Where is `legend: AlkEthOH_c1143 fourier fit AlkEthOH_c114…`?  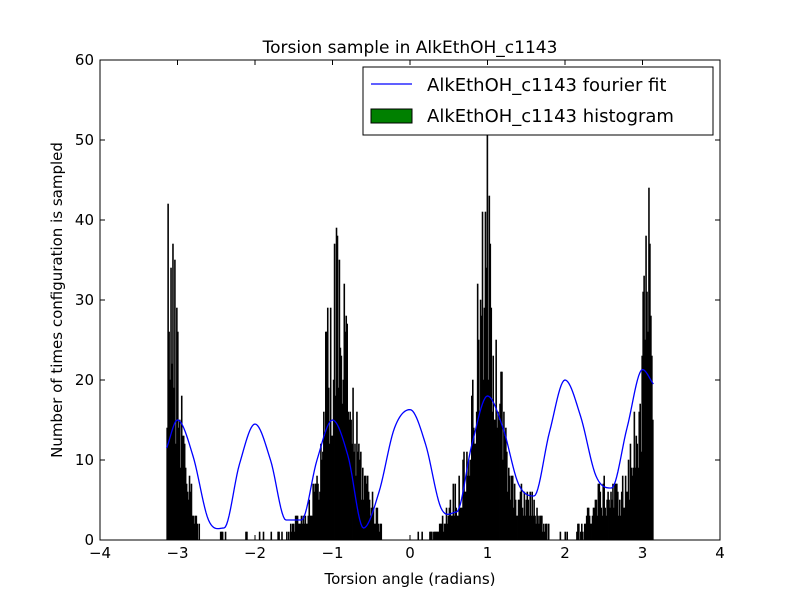 legend: AlkEthOH_c1143 fourier fit AlkEthOH_c114… is located at coordinates (538, 101).